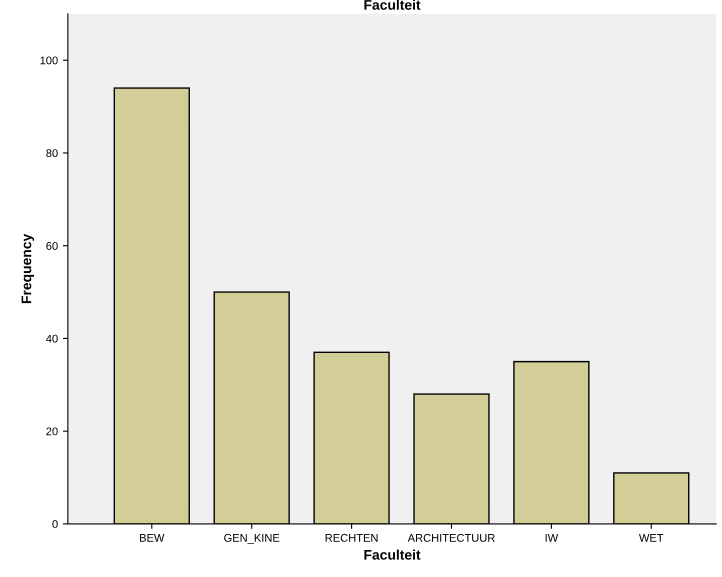 Image resolution: width=722 pixels, height=577 pixels. Describe the element at coordinates (451, 538) in the screenshot. I see `x-tick-label: ARCHITECTUUR` at that location.